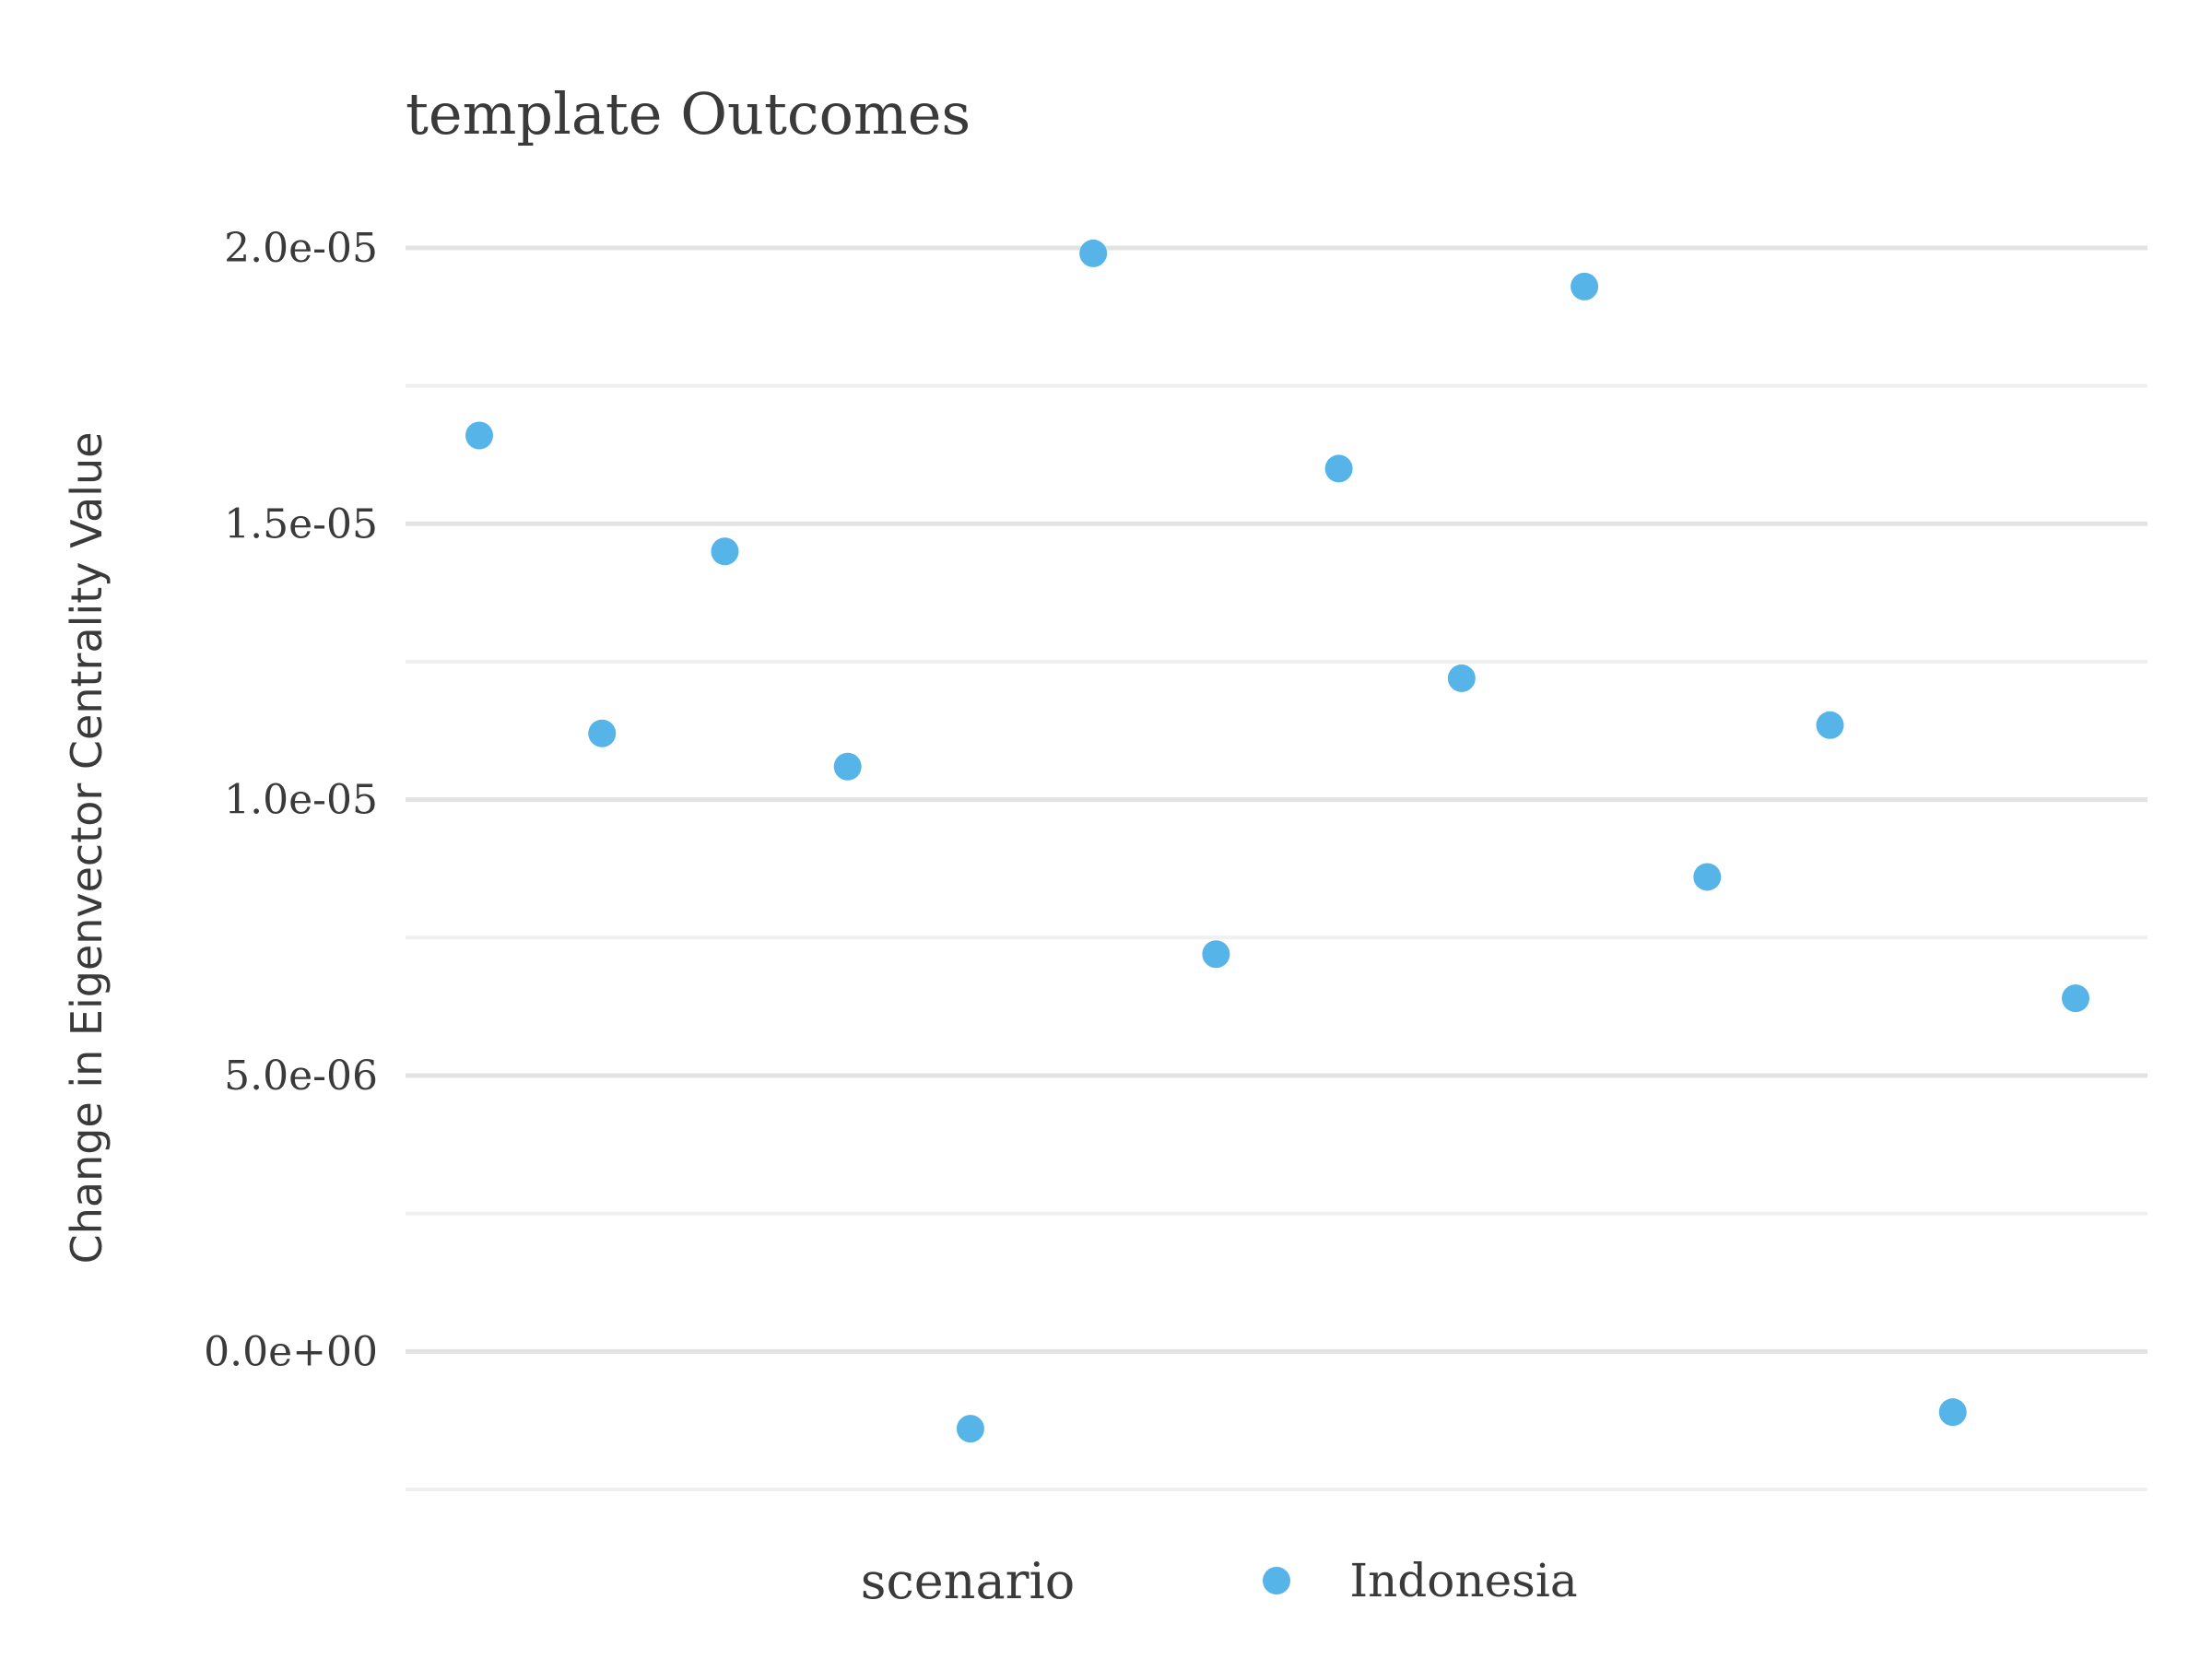 This screenshot has height=1659, width=2212. Describe the element at coordinates (1219, 1581) in the screenshot. I see `legend: scenario Indonesia` at that location.